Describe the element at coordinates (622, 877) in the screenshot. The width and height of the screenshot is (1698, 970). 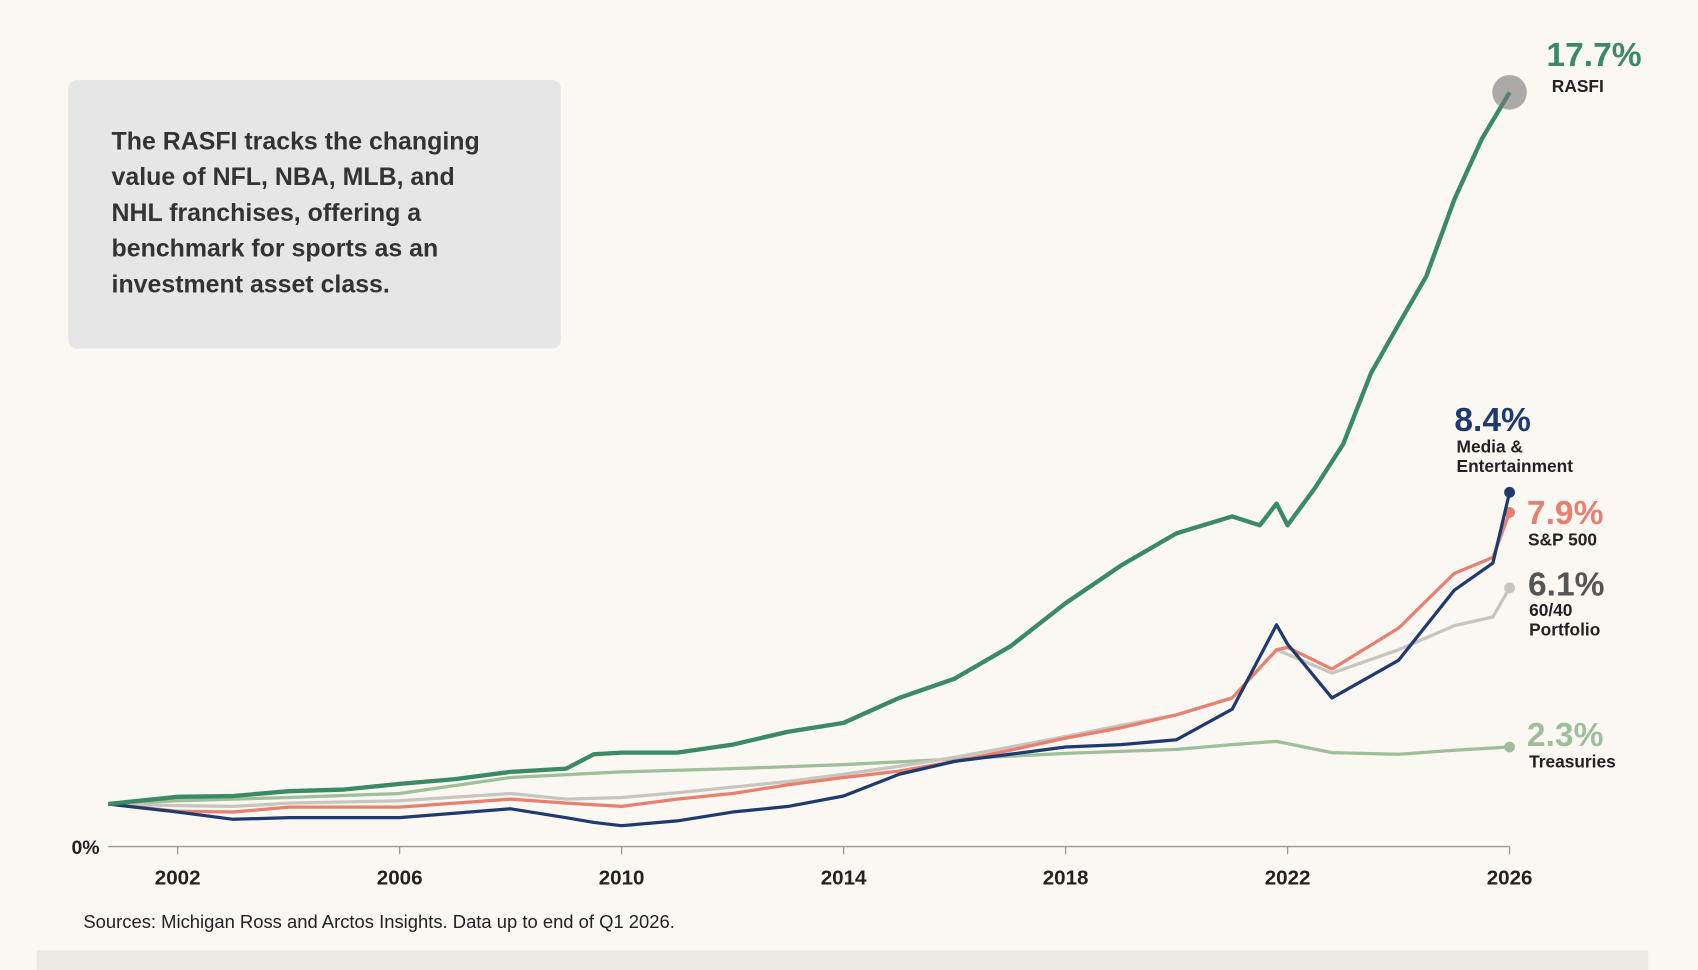
I see `x-tick-label: 2010` at that location.